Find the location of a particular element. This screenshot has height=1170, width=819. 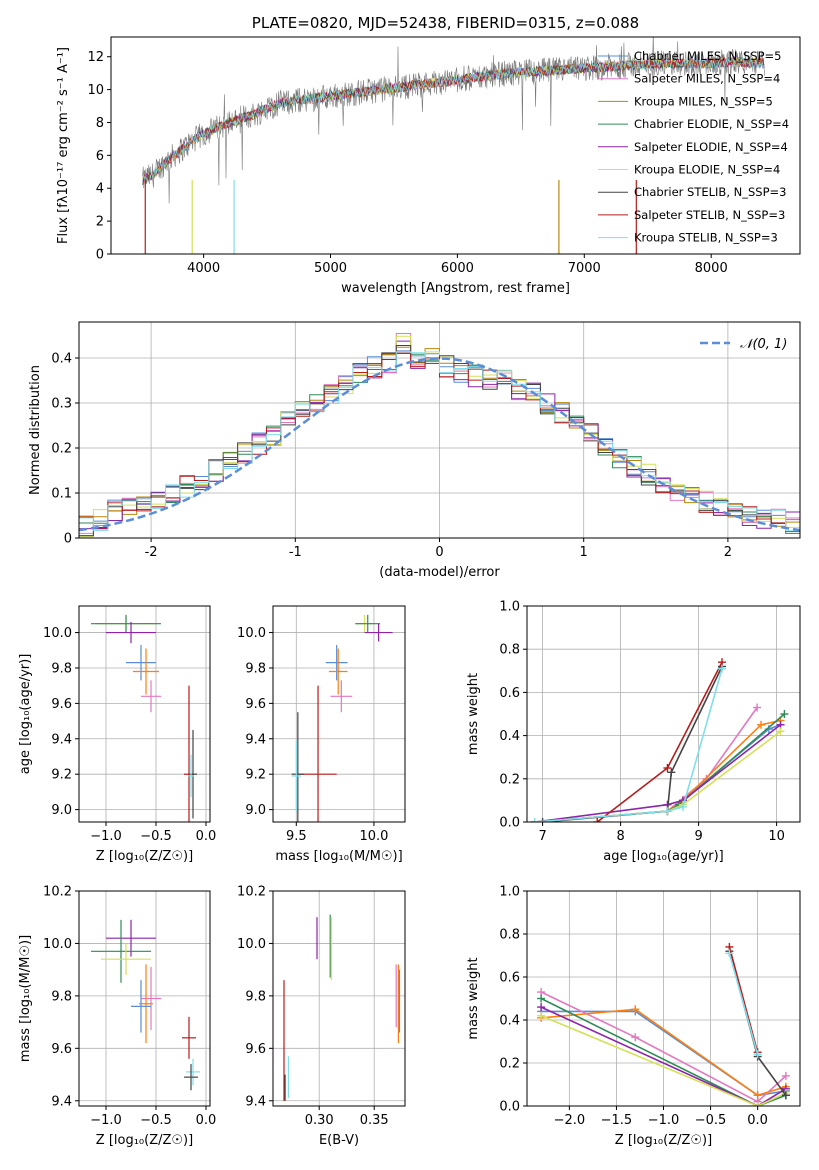

legend-label: Chabrier ELODIE, N_SSP=4 is located at coordinates (711, 124).